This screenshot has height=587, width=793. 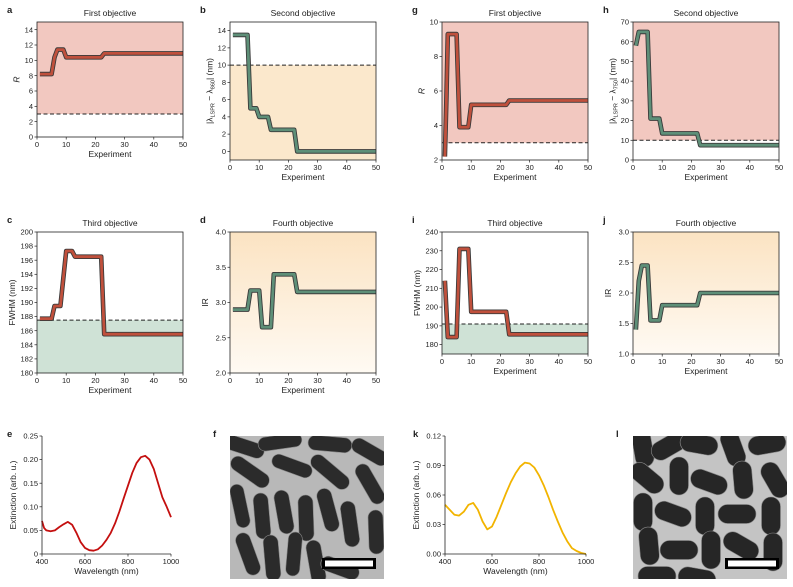 I want to click on y-tick-label: 20, so click(x=625, y=120).